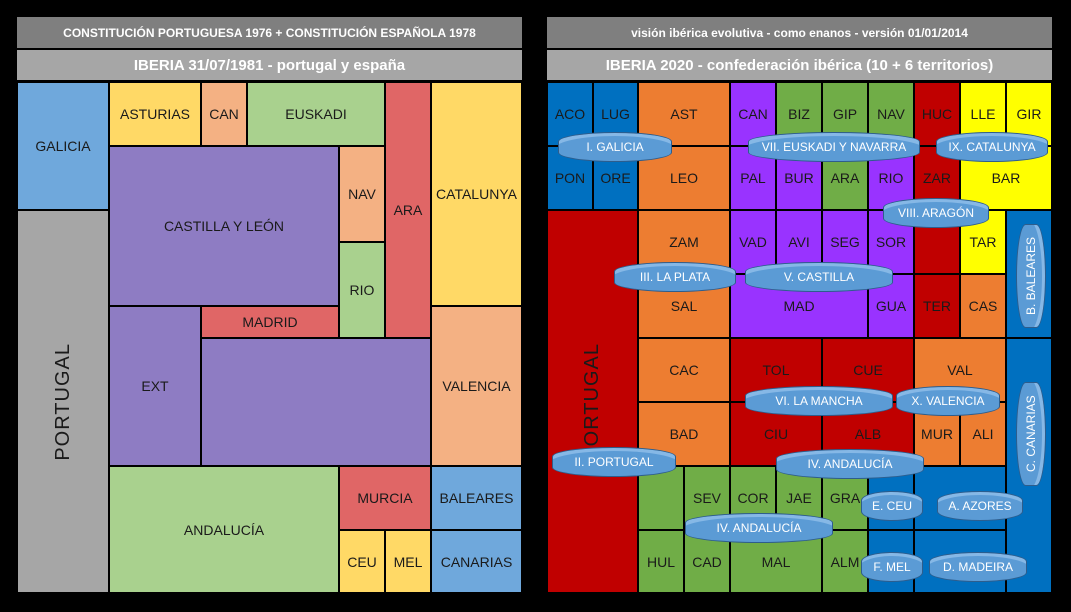 The image size is (1071, 612). Describe the element at coordinates (224, 114) in the screenshot. I see `region-cantabria: CAN` at that location.